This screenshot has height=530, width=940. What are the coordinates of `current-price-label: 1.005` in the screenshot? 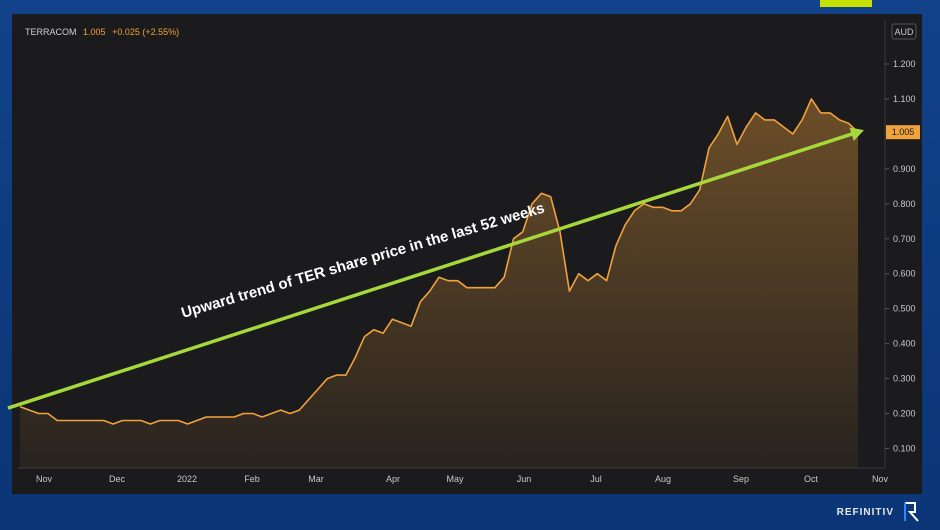 It's located at (903, 132).